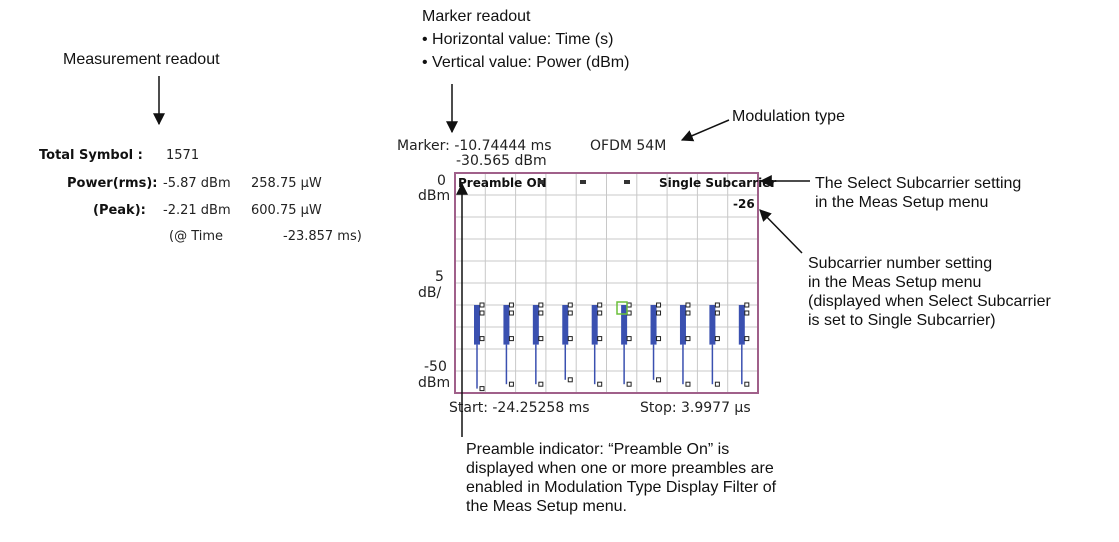  I want to click on marker-time-readout: Marker: -10.74444 ms, so click(474, 146).